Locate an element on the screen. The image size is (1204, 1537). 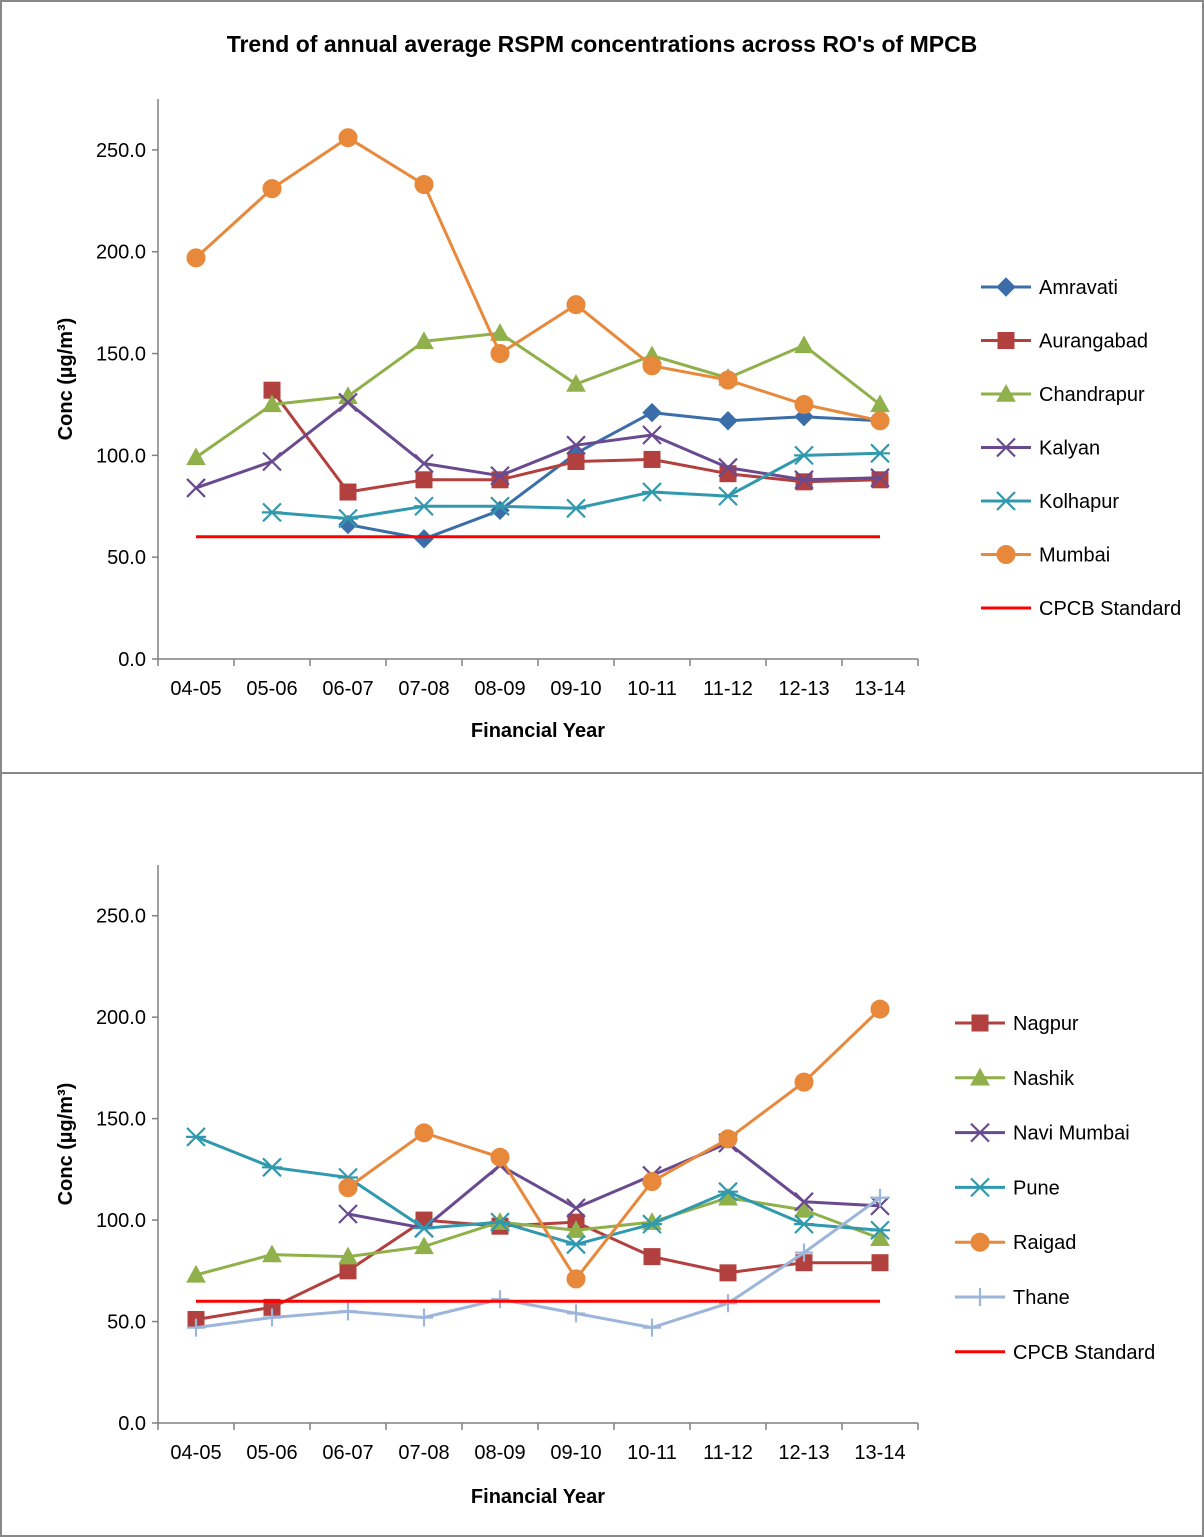
legend-item-amravati: Amravati is located at coordinates (1049, 288).